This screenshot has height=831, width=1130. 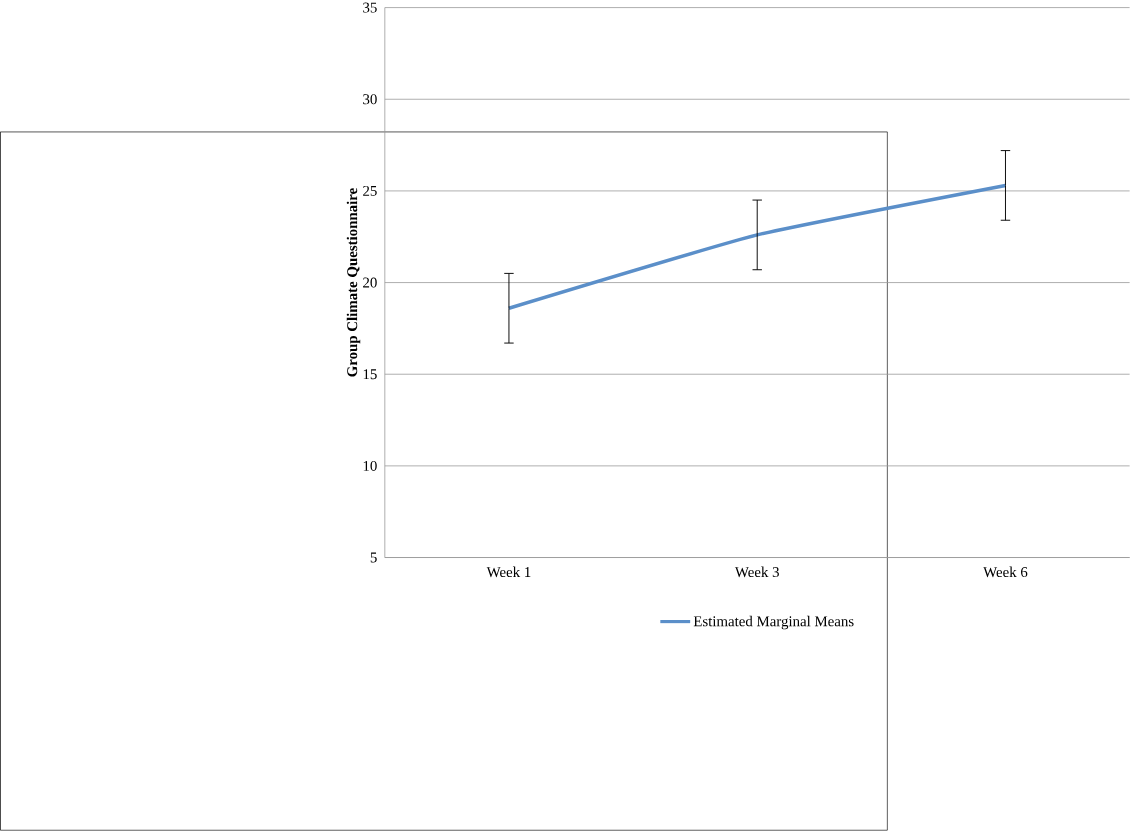 What do you see at coordinates (370, 99) in the screenshot?
I see `y-tick-label: 30` at bounding box center [370, 99].